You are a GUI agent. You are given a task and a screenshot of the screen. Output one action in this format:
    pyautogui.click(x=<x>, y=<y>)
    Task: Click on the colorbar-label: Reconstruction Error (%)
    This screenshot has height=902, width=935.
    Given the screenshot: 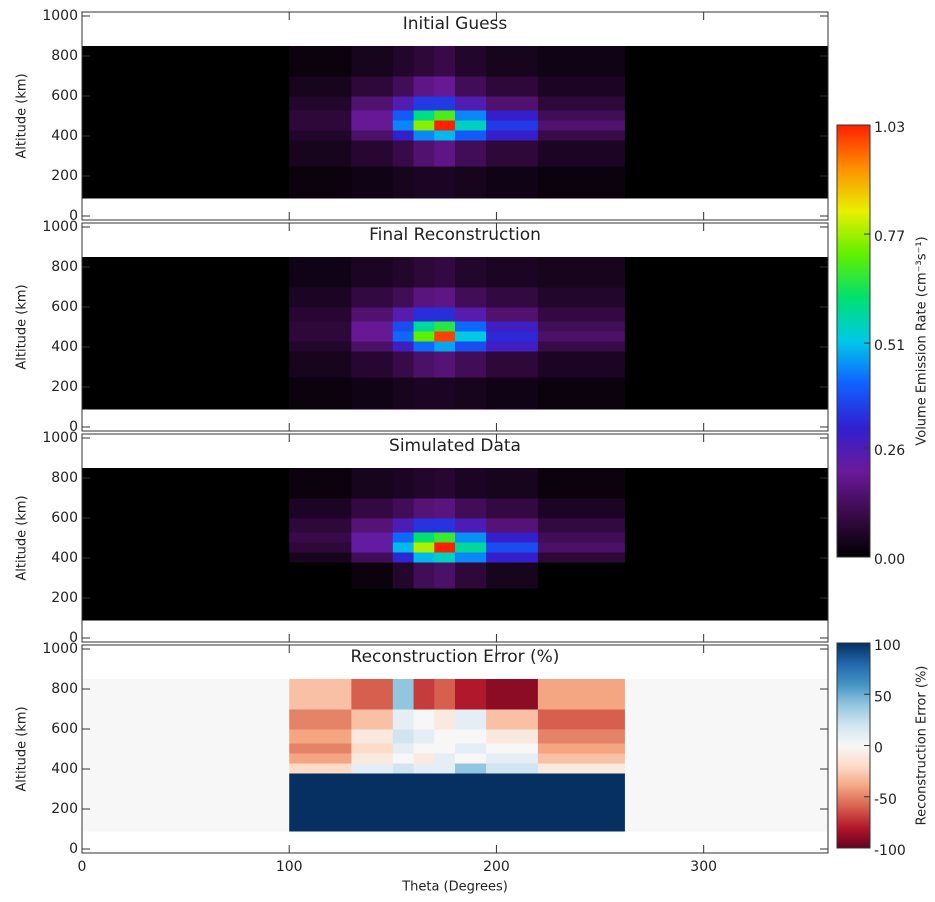 What is the action you would take?
    pyautogui.click(x=922, y=746)
    